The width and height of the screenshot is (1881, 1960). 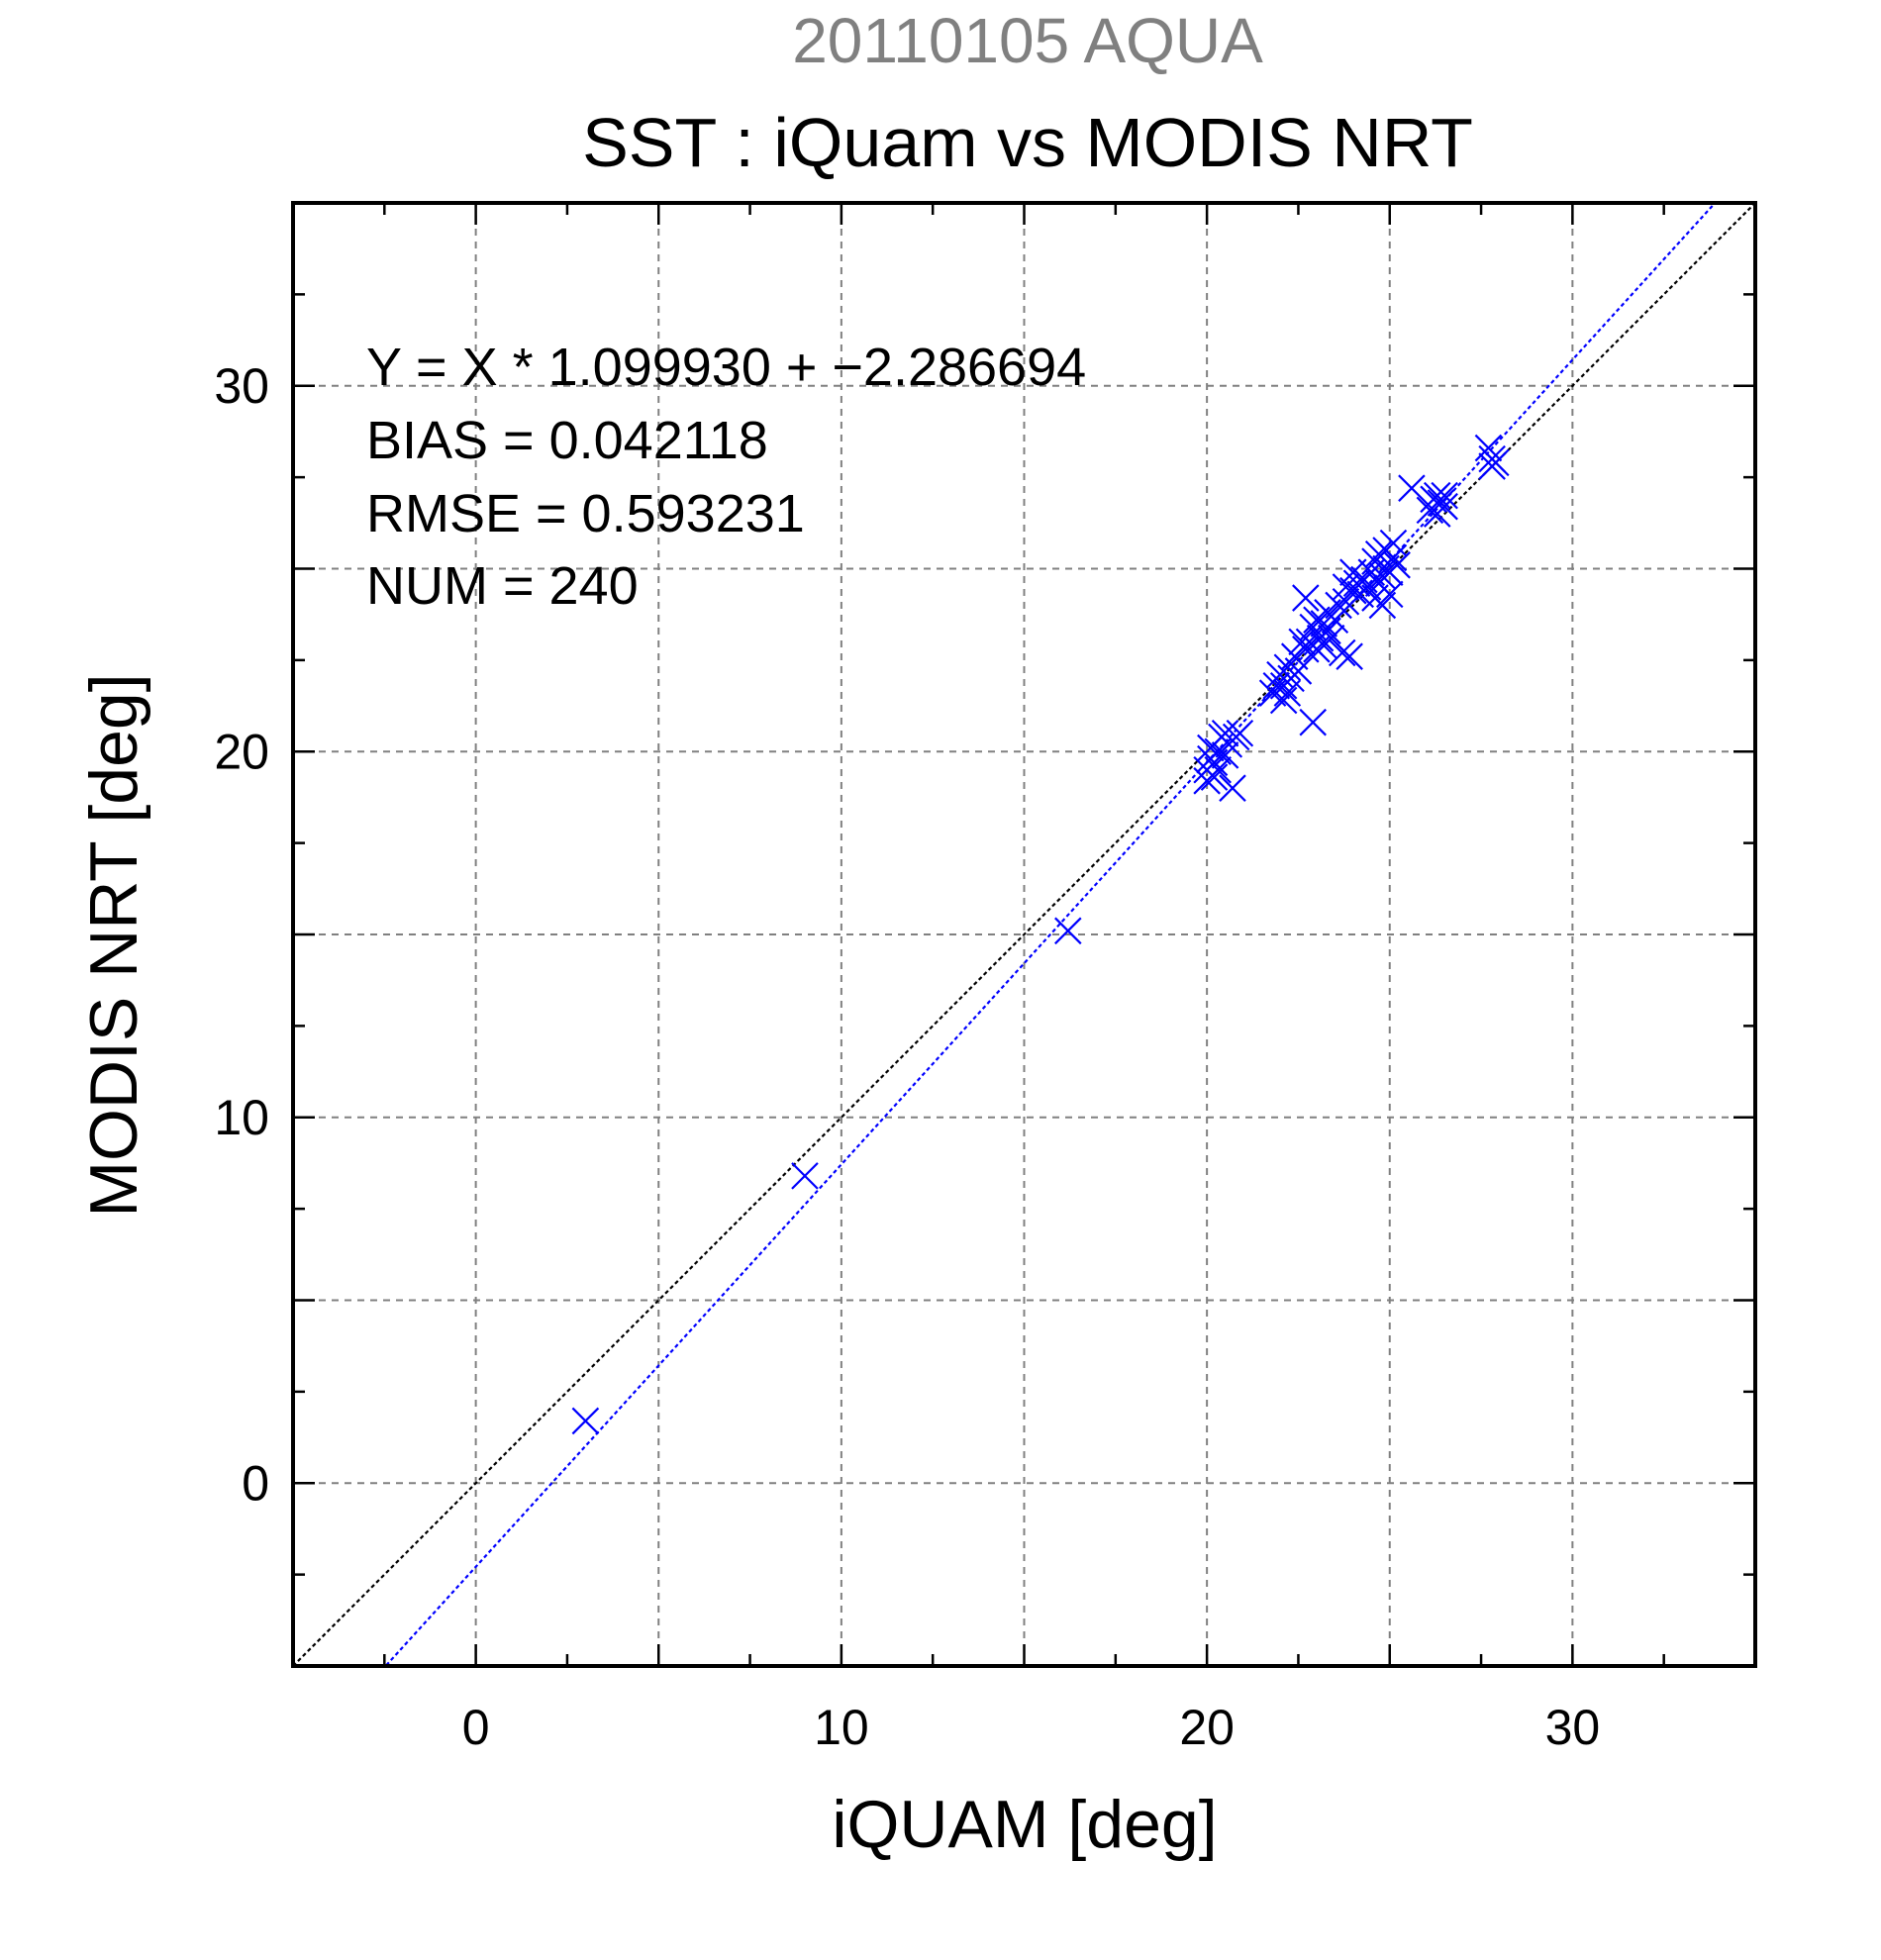 I want to click on x-tick-label: 10, so click(x=841, y=1727).